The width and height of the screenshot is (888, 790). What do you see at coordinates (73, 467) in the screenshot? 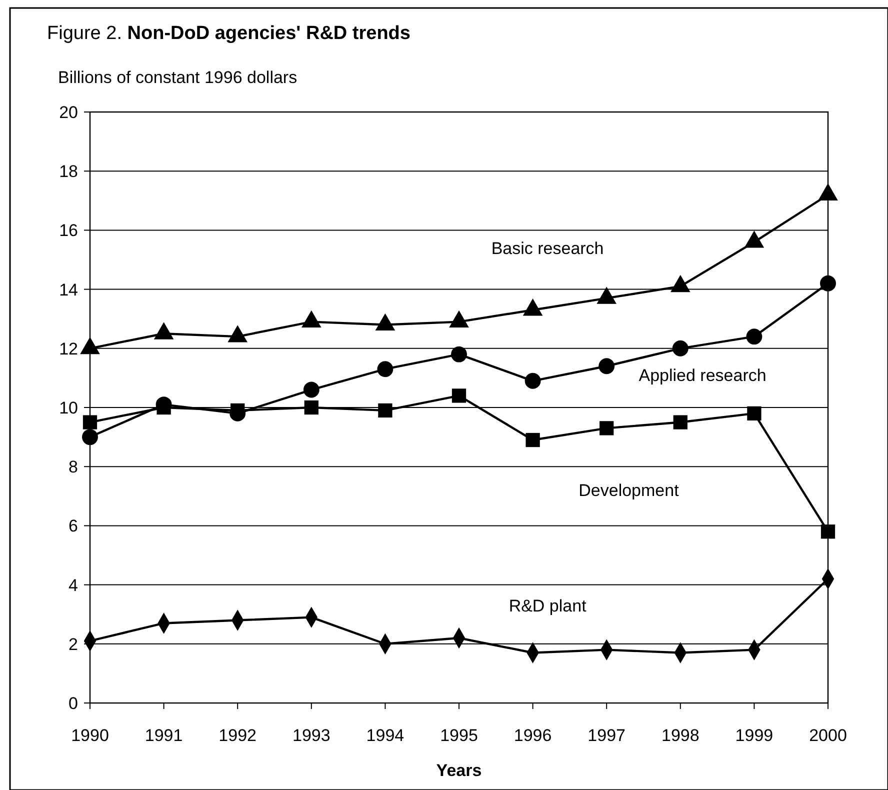
I see `y-tick-label: 8` at bounding box center [73, 467].